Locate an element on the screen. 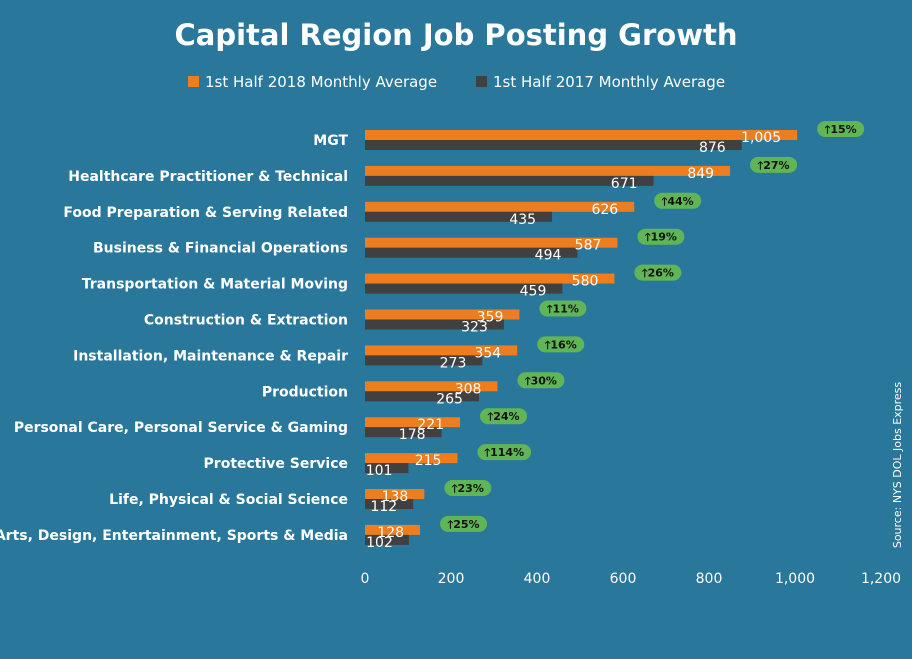 This screenshot has width=912, height=659. category-label-life-physical-social-science: Life, Physical & Social Science is located at coordinates (228, 500).